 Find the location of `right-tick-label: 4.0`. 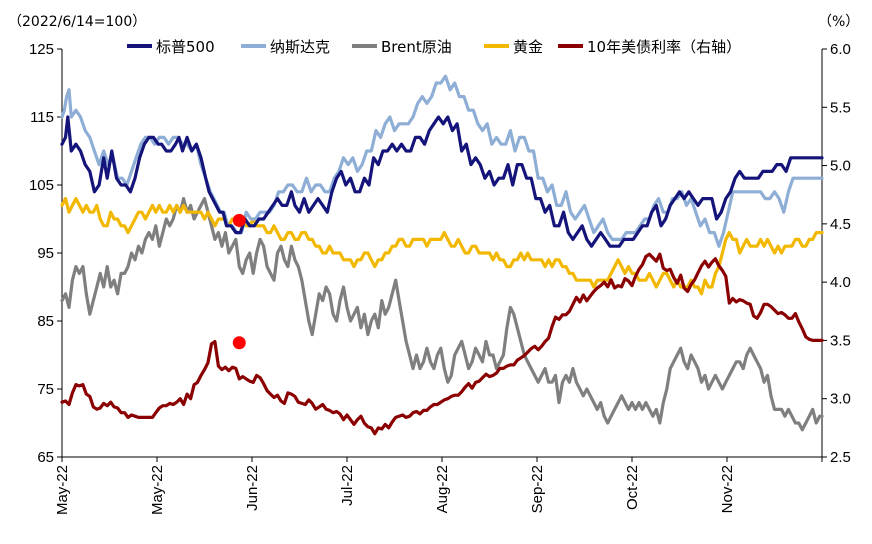

right-tick-label: 4.0 is located at coordinates (840, 282).